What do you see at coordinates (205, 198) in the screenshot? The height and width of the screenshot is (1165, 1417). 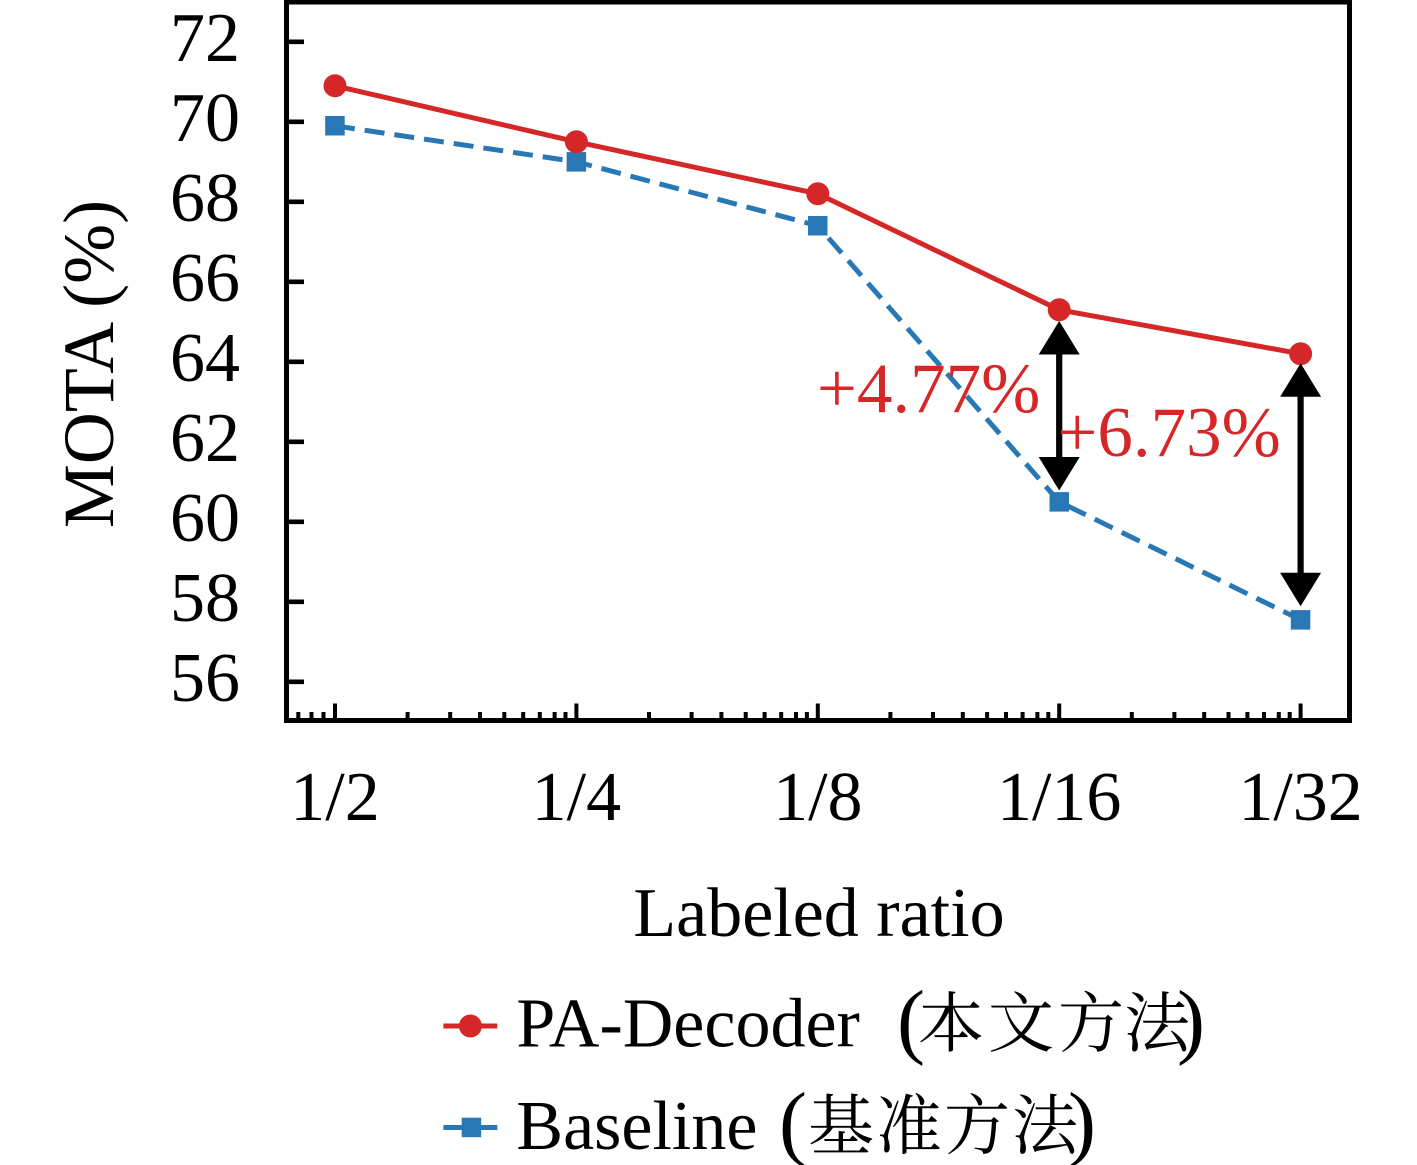 I see `svg-text: 68` at bounding box center [205, 198].